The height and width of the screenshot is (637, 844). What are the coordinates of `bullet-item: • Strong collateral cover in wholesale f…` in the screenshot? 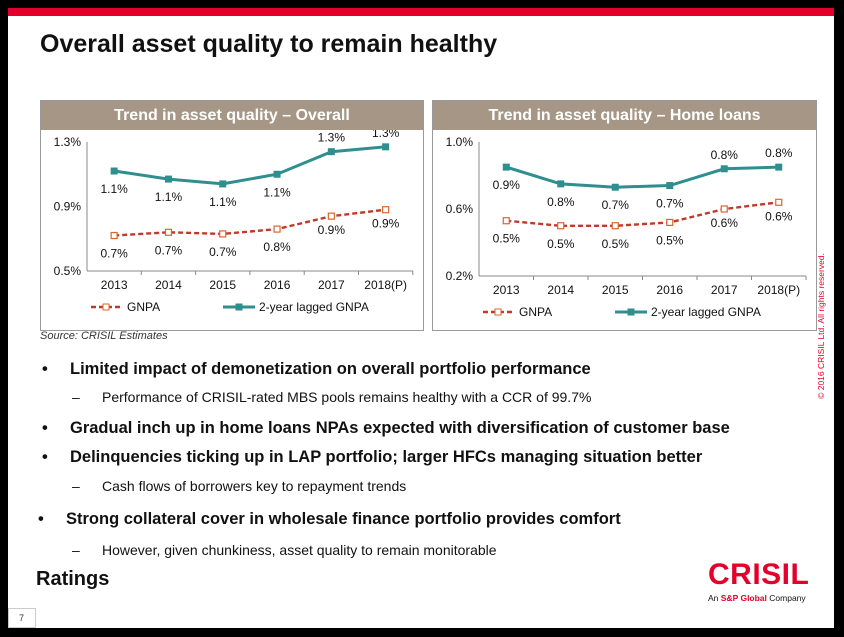 It's located at (329, 519).